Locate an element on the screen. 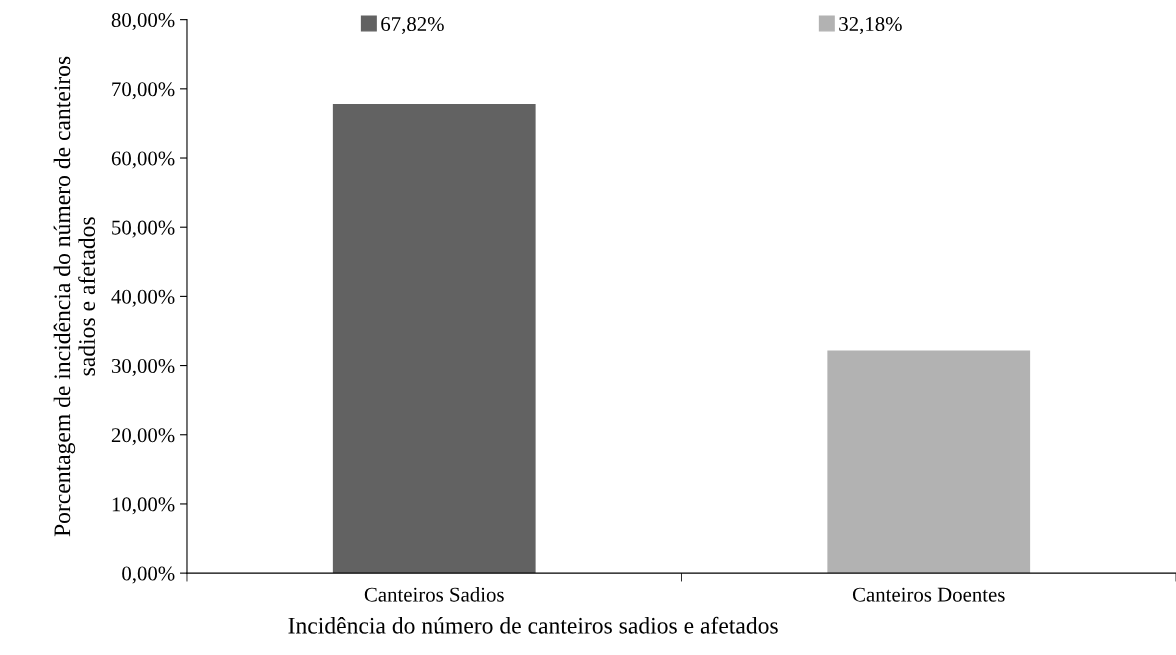  y-tick-label: 70,00% is located at coordinates (143, 91).